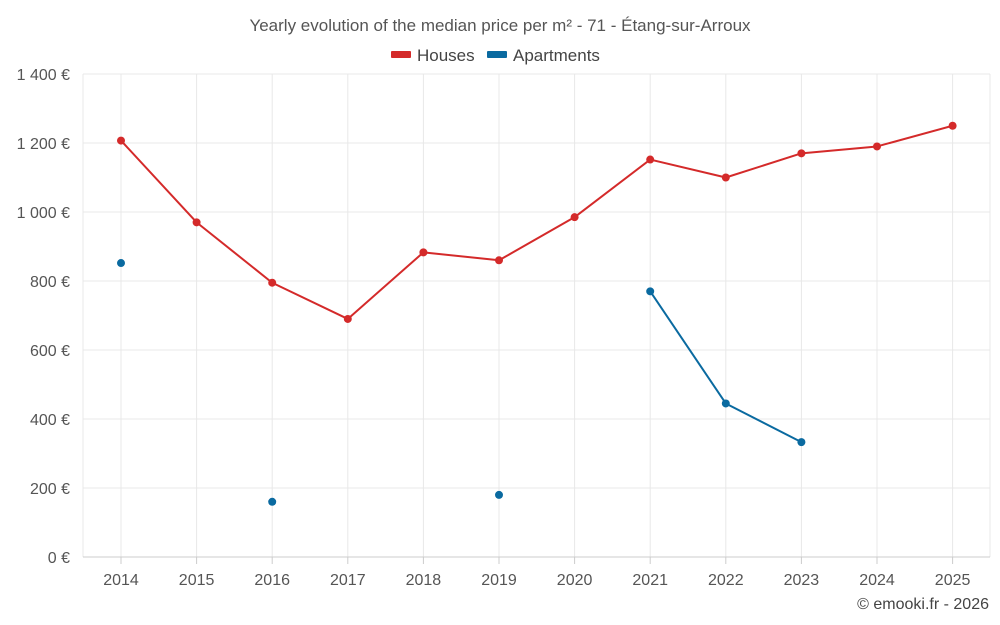 Image resolution: width=1000 pixels, height=625 pixels. I want to click on x-tick-label: 2018, so click(424, 580).